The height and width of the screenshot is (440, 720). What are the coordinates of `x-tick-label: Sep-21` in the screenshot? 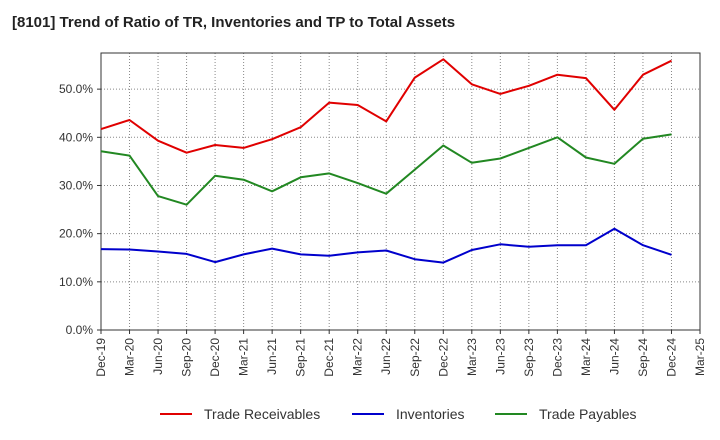 It's located at (301, 357).